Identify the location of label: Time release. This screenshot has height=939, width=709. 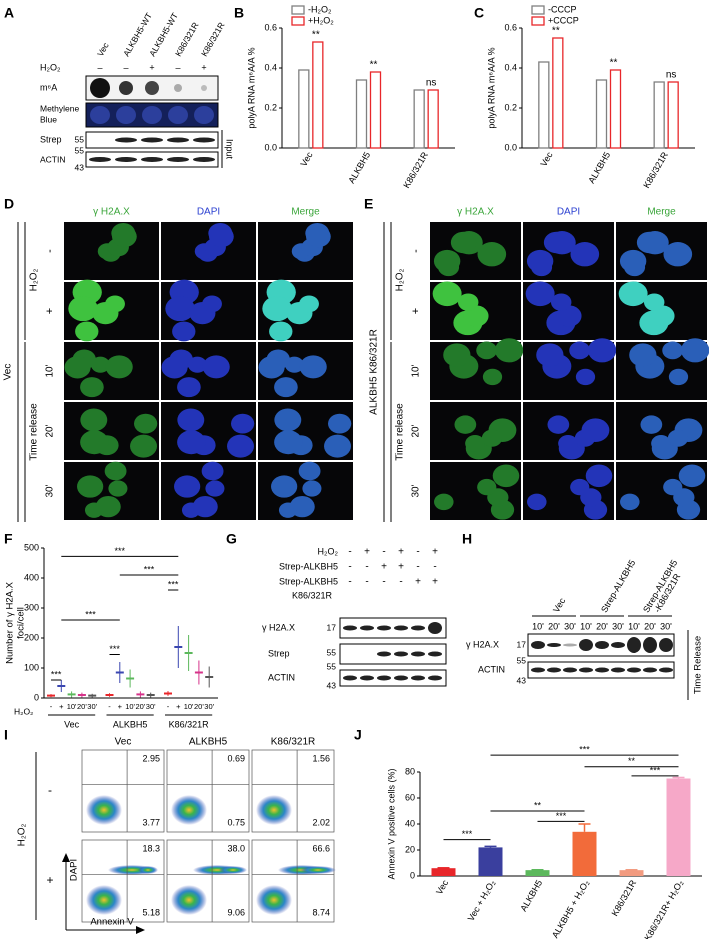
(34, 432).